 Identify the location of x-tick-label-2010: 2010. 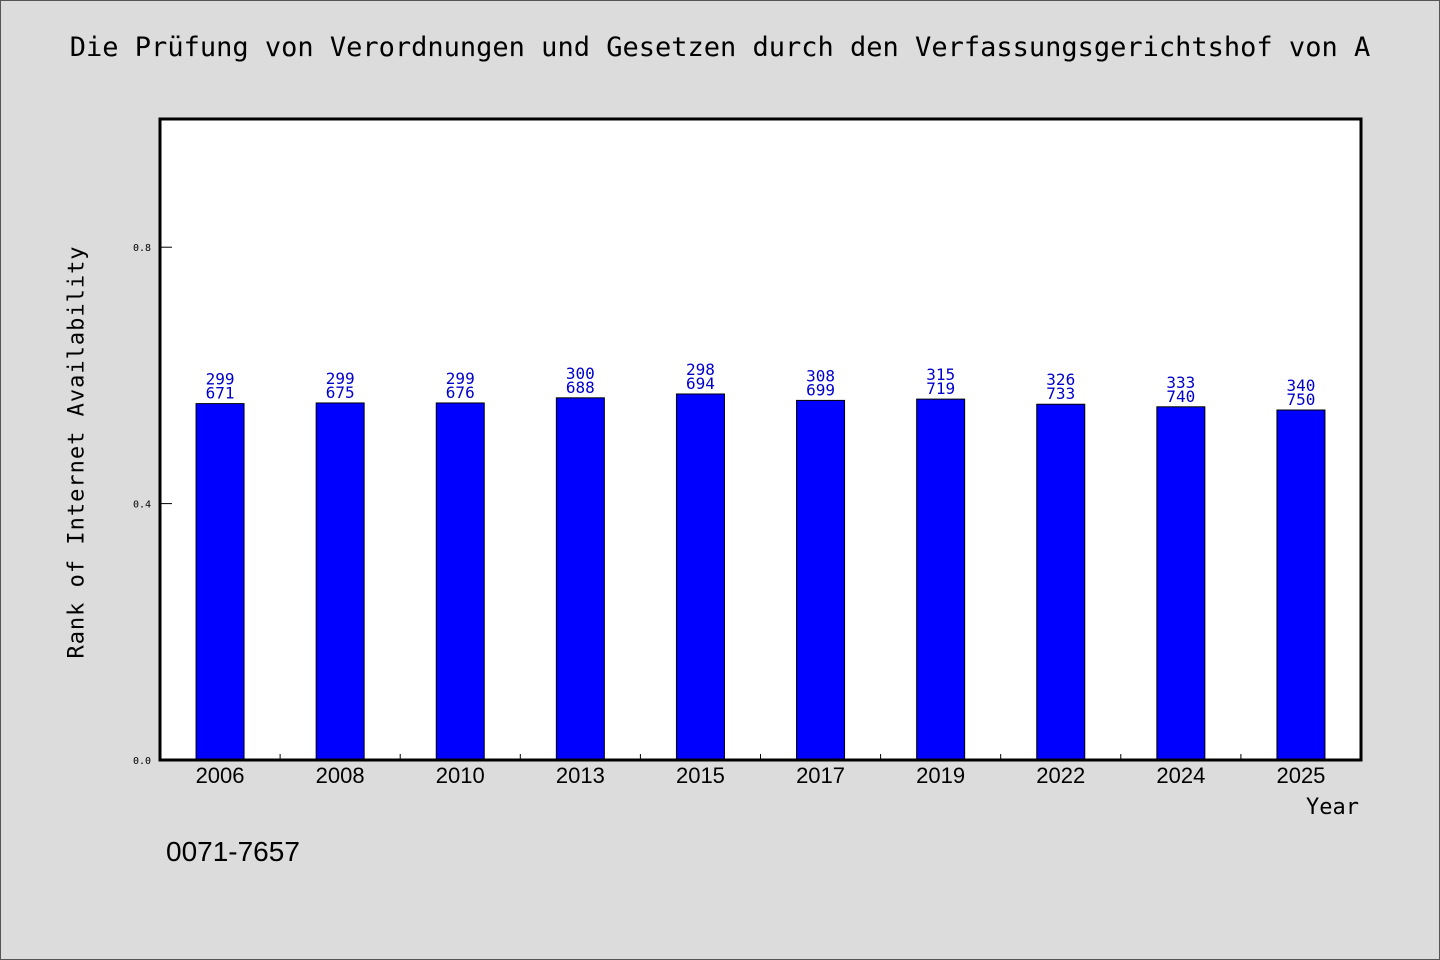
(460, 775).